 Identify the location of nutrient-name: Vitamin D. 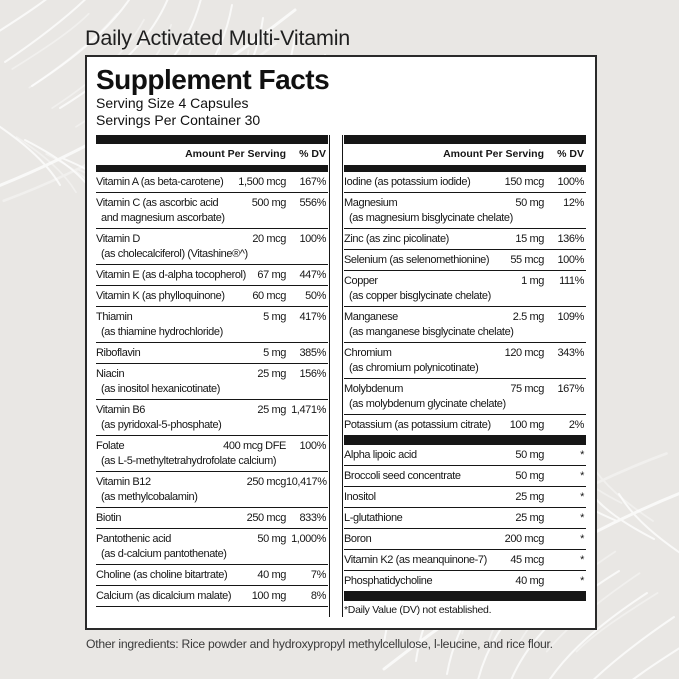
(118, 239).